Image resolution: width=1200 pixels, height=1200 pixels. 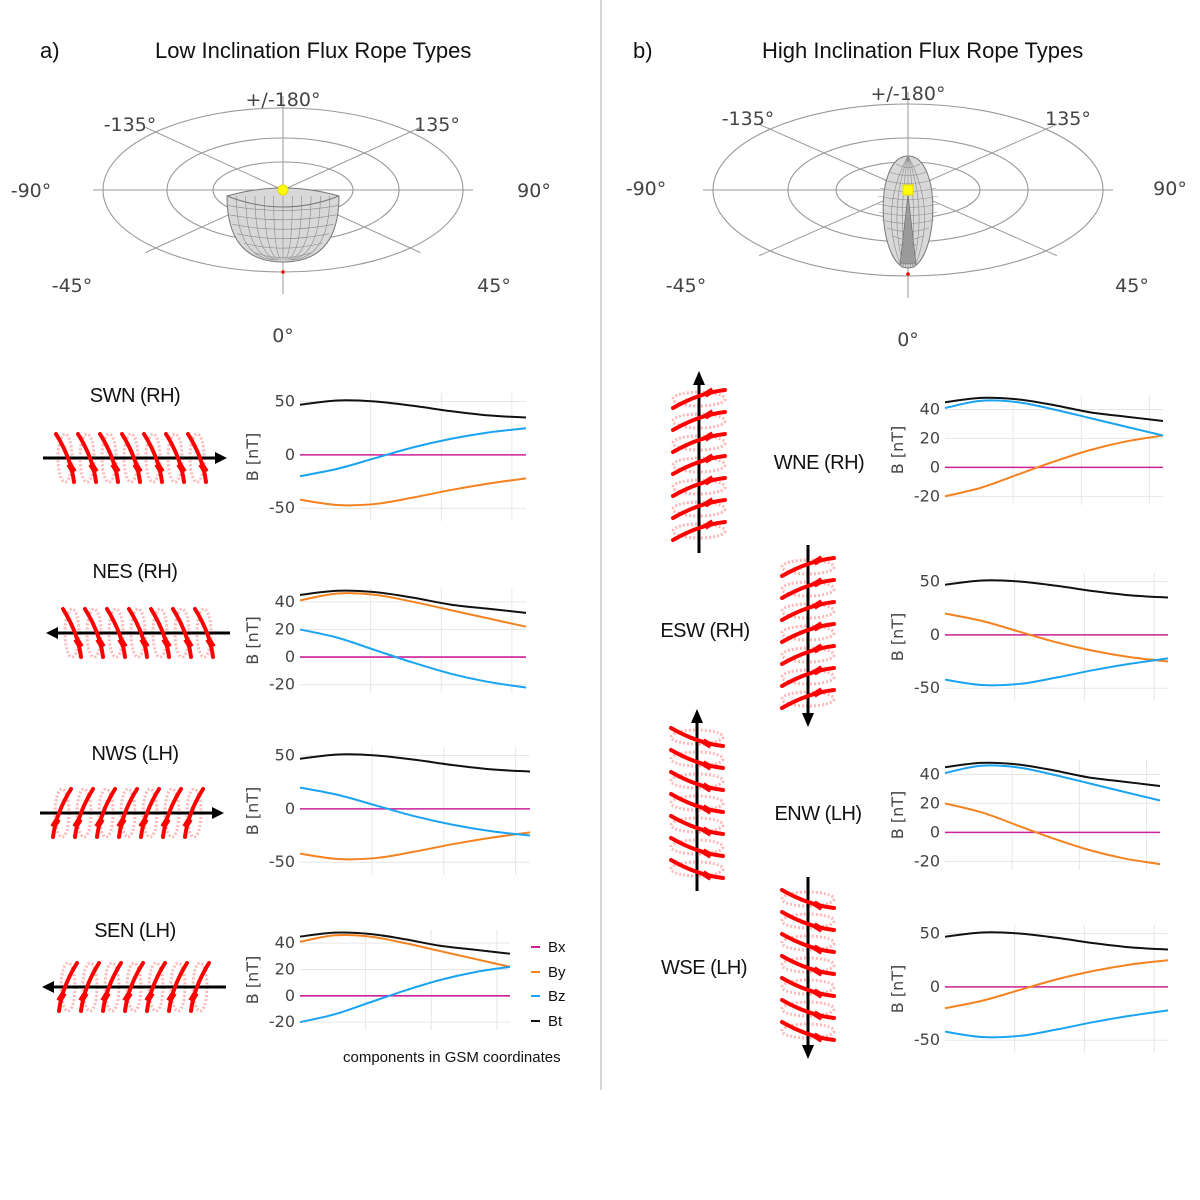 I want to click on legend-label-by: By, so click(x=557, y=972).